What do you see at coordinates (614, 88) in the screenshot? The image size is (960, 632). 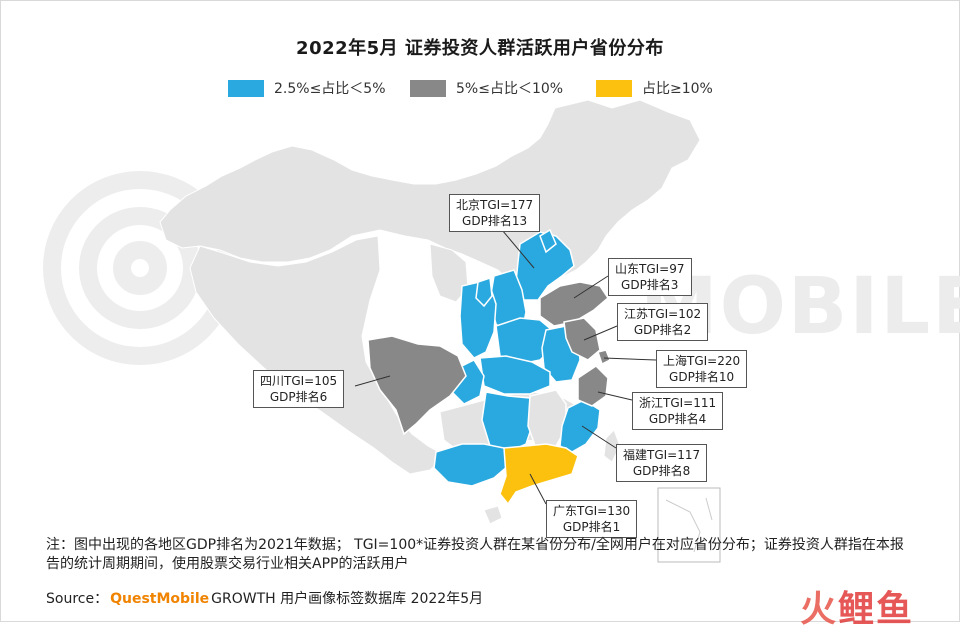 I see `legend-swatch-high` at bounding box center [614, 88].